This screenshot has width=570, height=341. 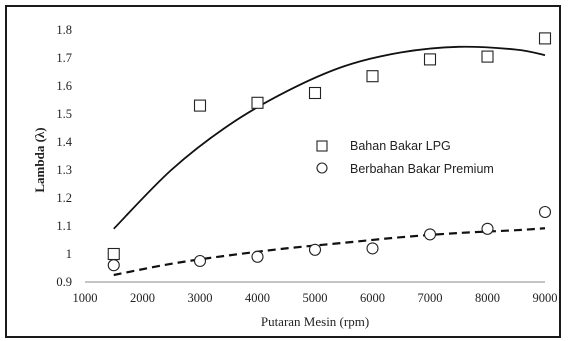 I want to click on x-tick-label: 8000, so click(x=487, y=298).